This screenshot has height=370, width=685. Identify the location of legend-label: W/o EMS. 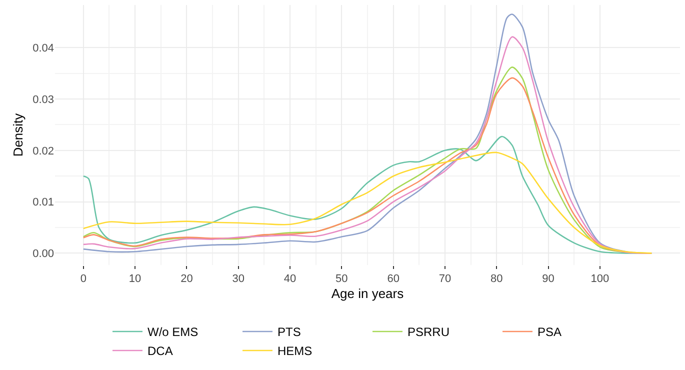
(173, 332).